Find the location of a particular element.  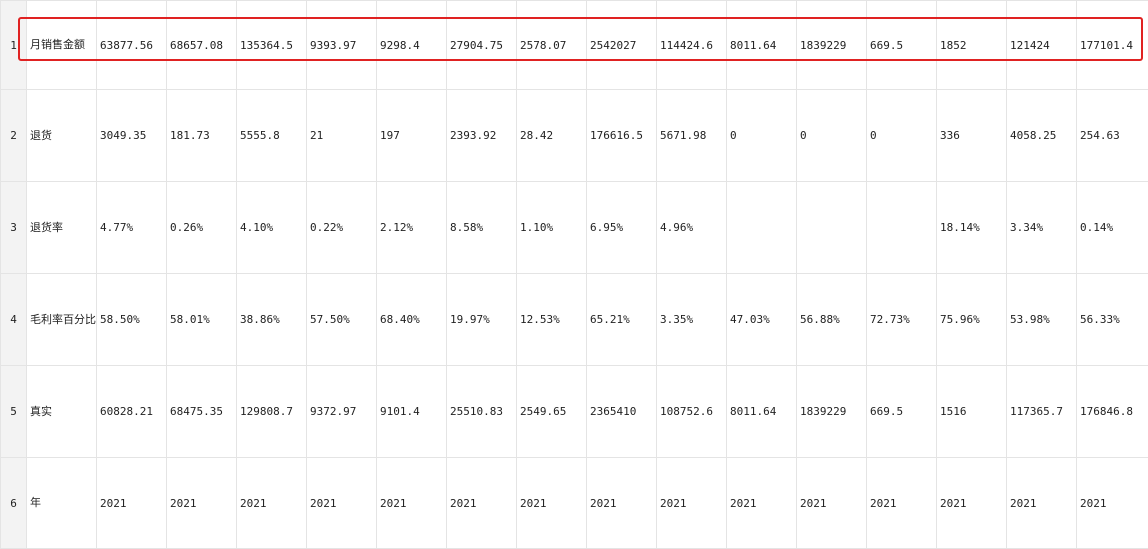

table-cell: 27904.75 is located at coordinates (482, 45).